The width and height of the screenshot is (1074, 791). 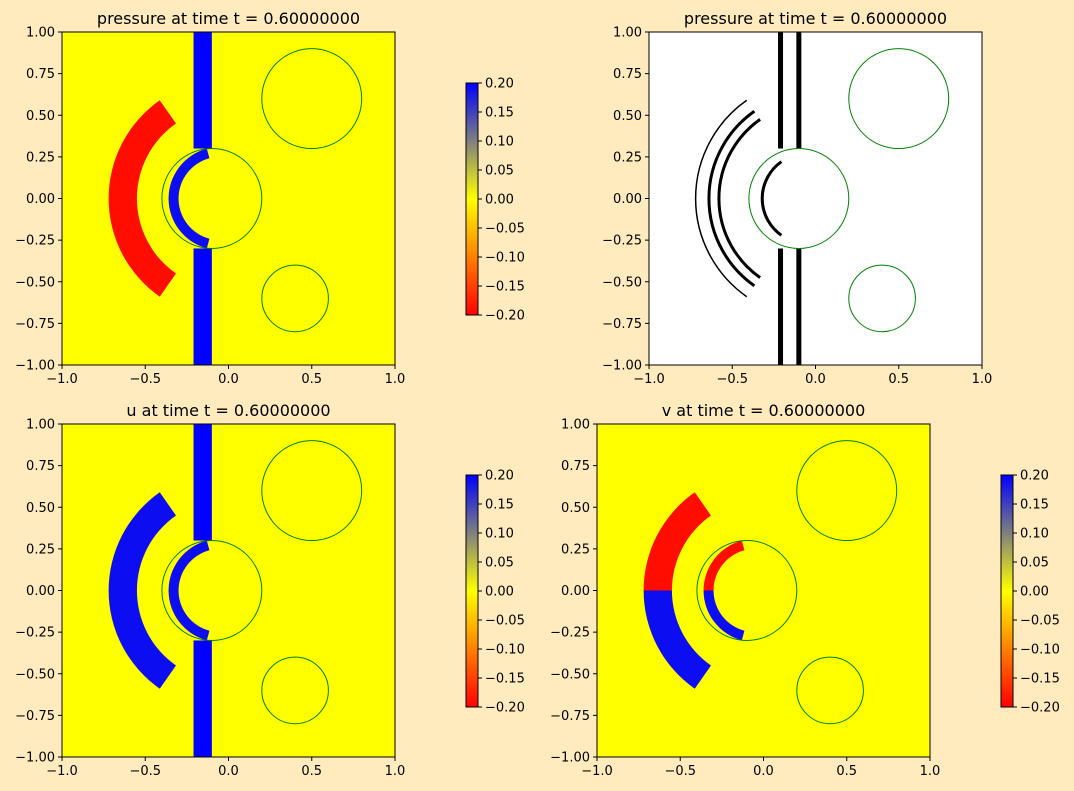 What do you see at coordinates (505, 650) in the screenshot?
I see `colorbar-tick-label: −0.10` at bounding box center [505, 650].